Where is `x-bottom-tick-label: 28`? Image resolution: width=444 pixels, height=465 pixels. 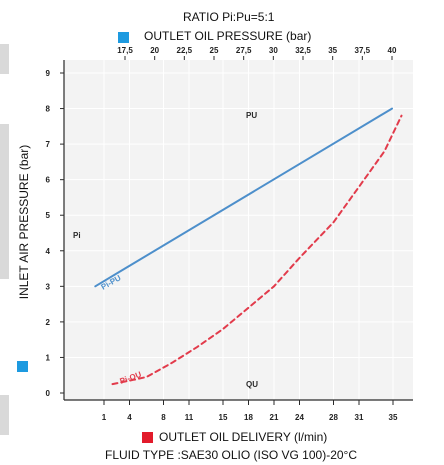
x-bottom-tick-label: 28 is located at coordinates (333, 417).